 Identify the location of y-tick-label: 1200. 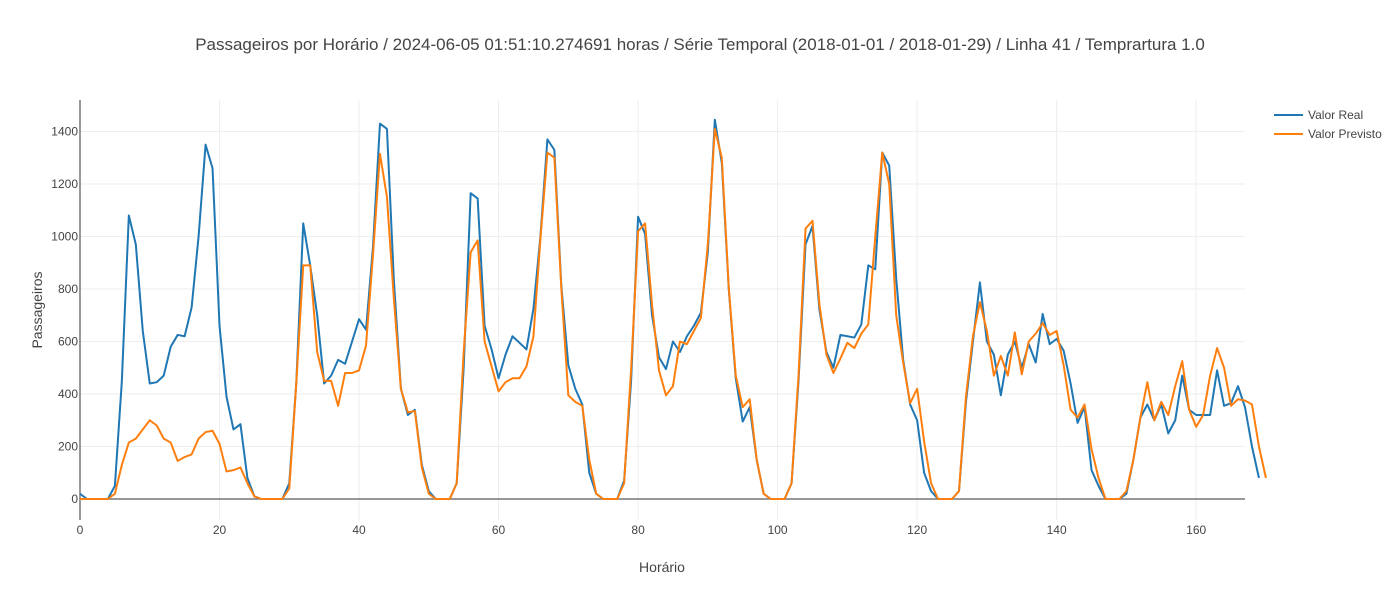
(64, 184).